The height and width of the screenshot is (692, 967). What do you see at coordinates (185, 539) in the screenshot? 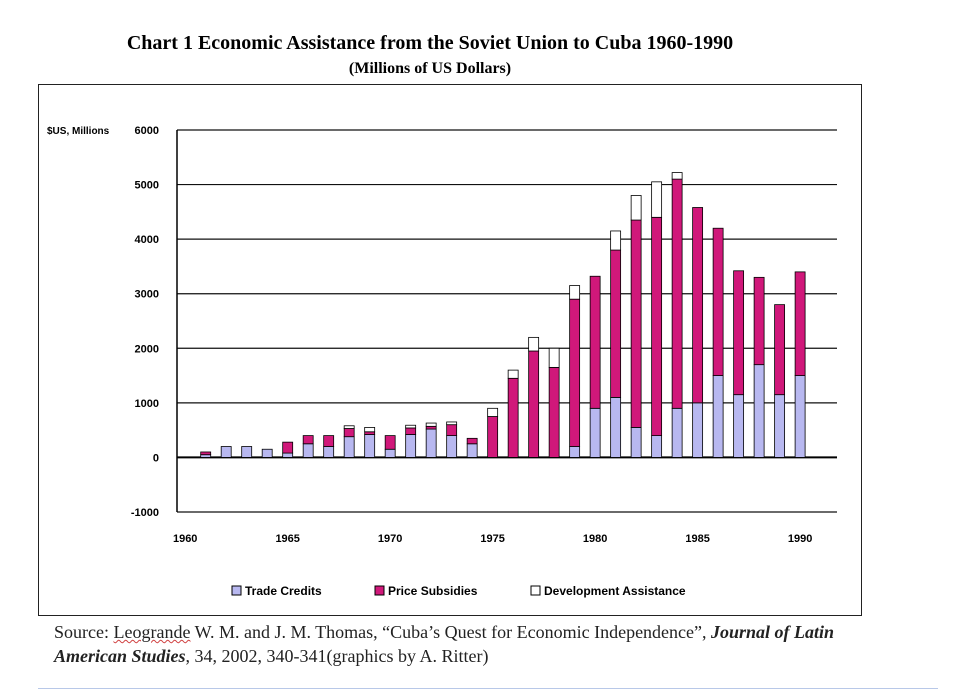
I see `x-tick-label: 1960` at bounding box center [185, 539].